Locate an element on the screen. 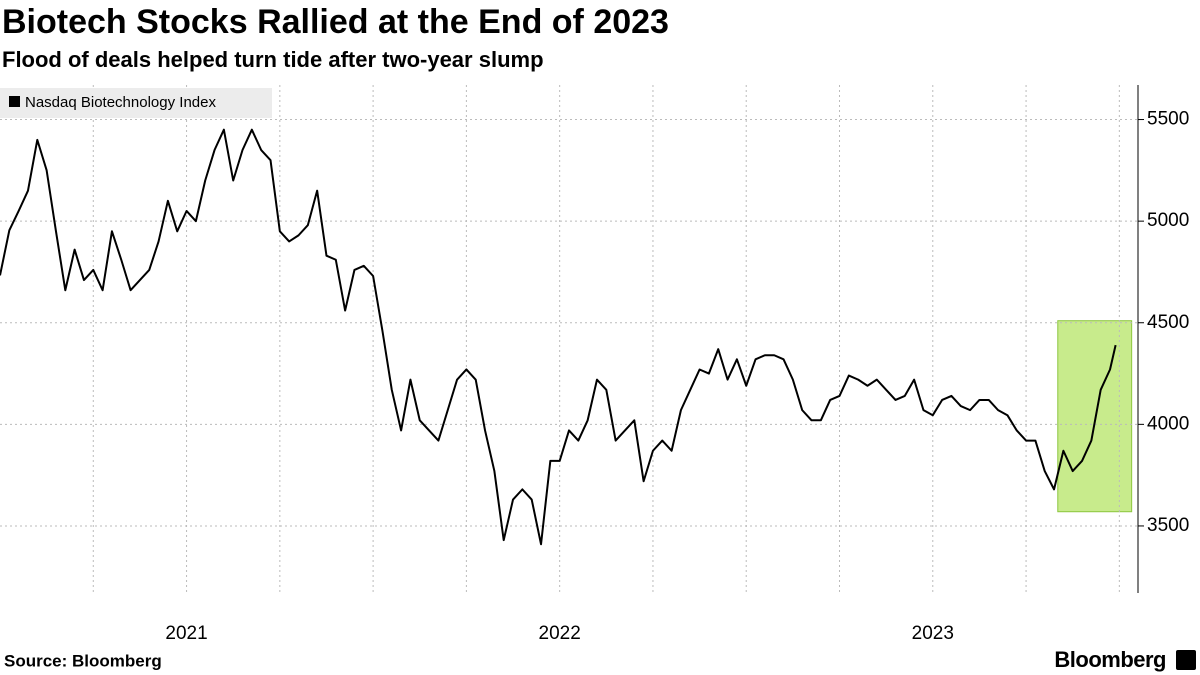 This screenshot has height=675, width=1200. source: Source: Bloomberg is located at coordinates (83, 660).